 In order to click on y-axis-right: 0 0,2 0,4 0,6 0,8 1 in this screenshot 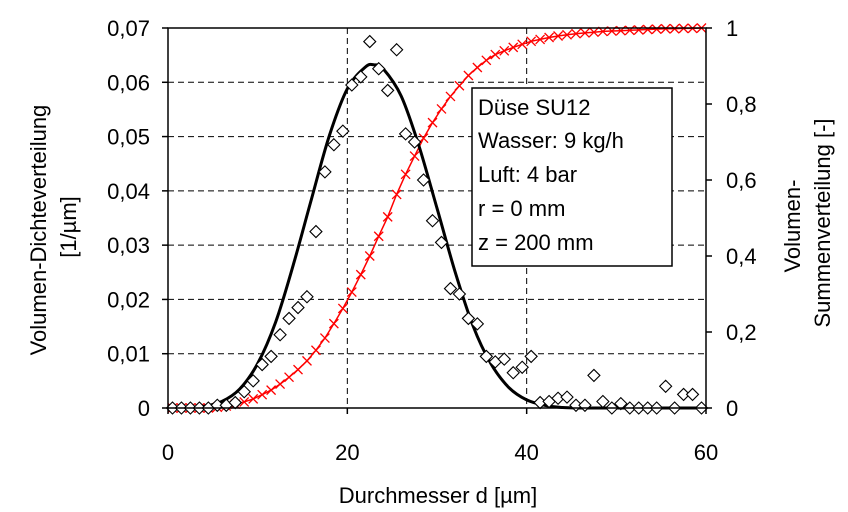, I will do `click(731, 218)`.